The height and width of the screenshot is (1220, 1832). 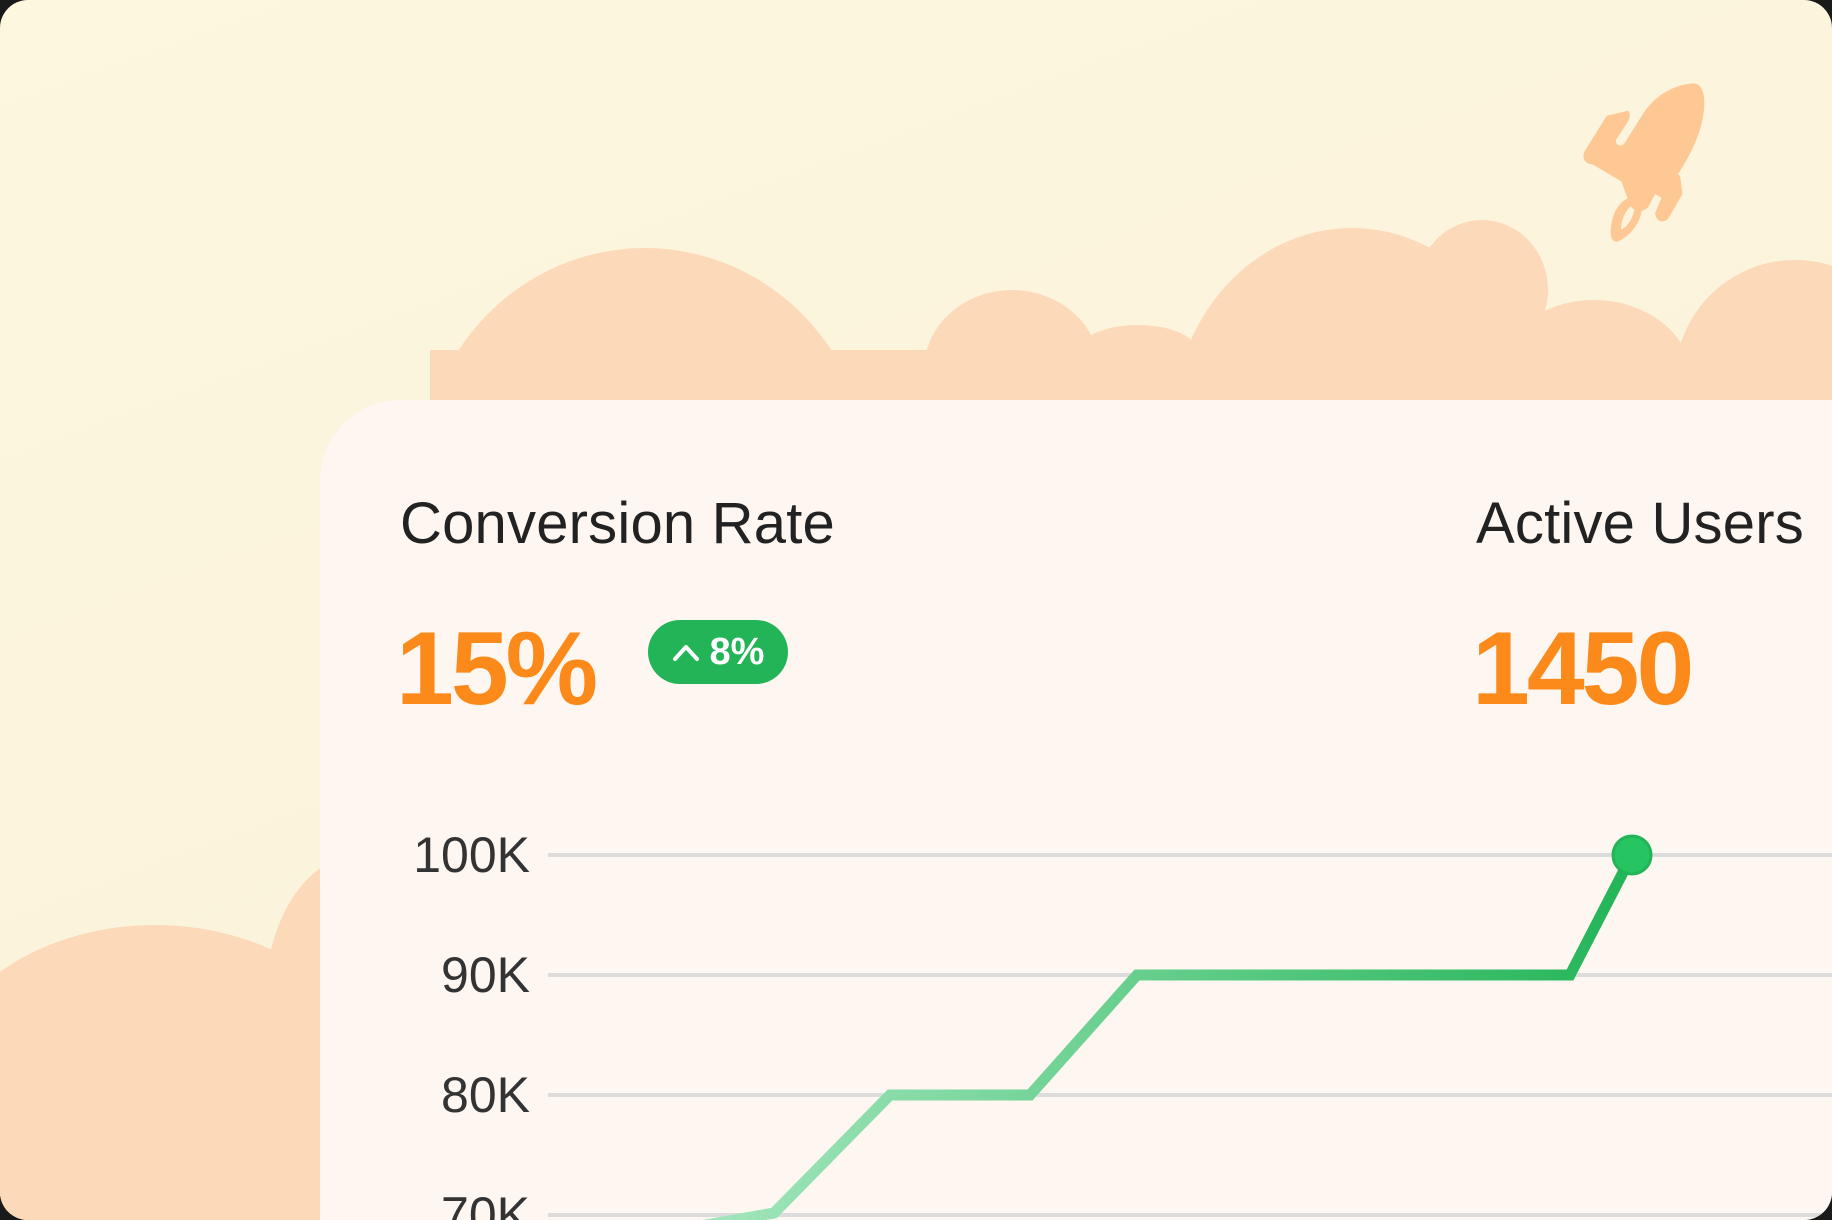 I want to click on y-tick-70k: 70K, so click(x=485, y=1203).